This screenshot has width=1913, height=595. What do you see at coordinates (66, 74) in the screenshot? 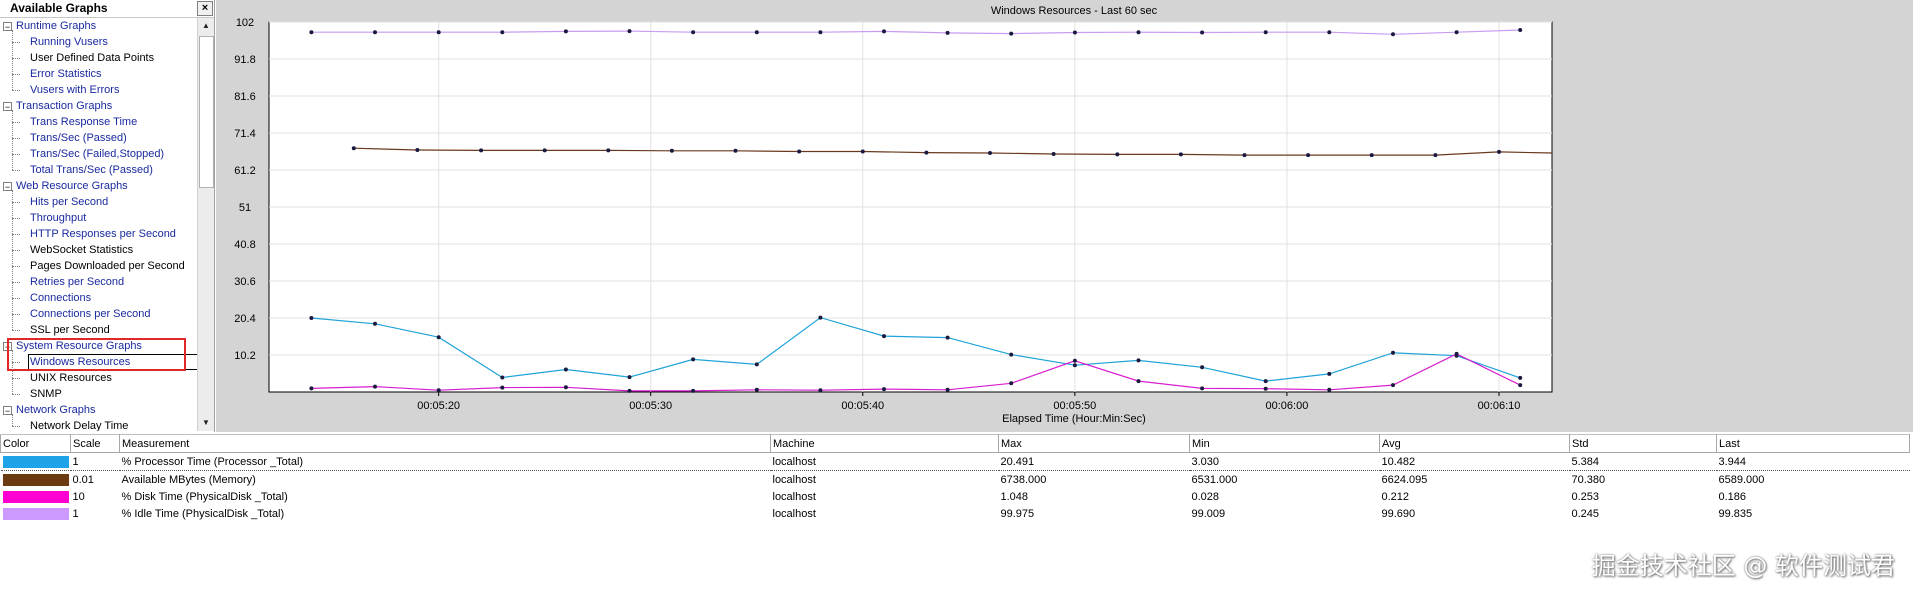
I see `tree-item: Error Statistics` at bounding box center [66, 74].